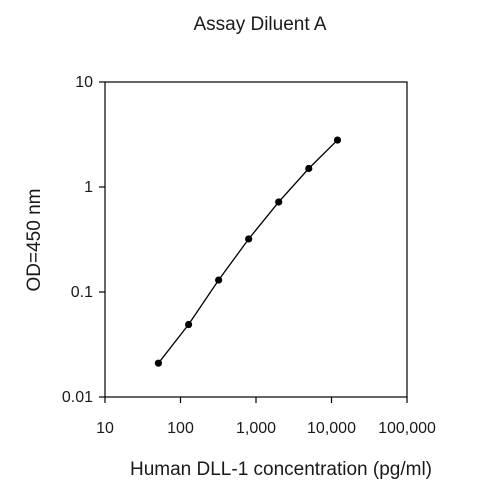  I want to click on chart-title: Assay Diluent A, so click(259, 24).